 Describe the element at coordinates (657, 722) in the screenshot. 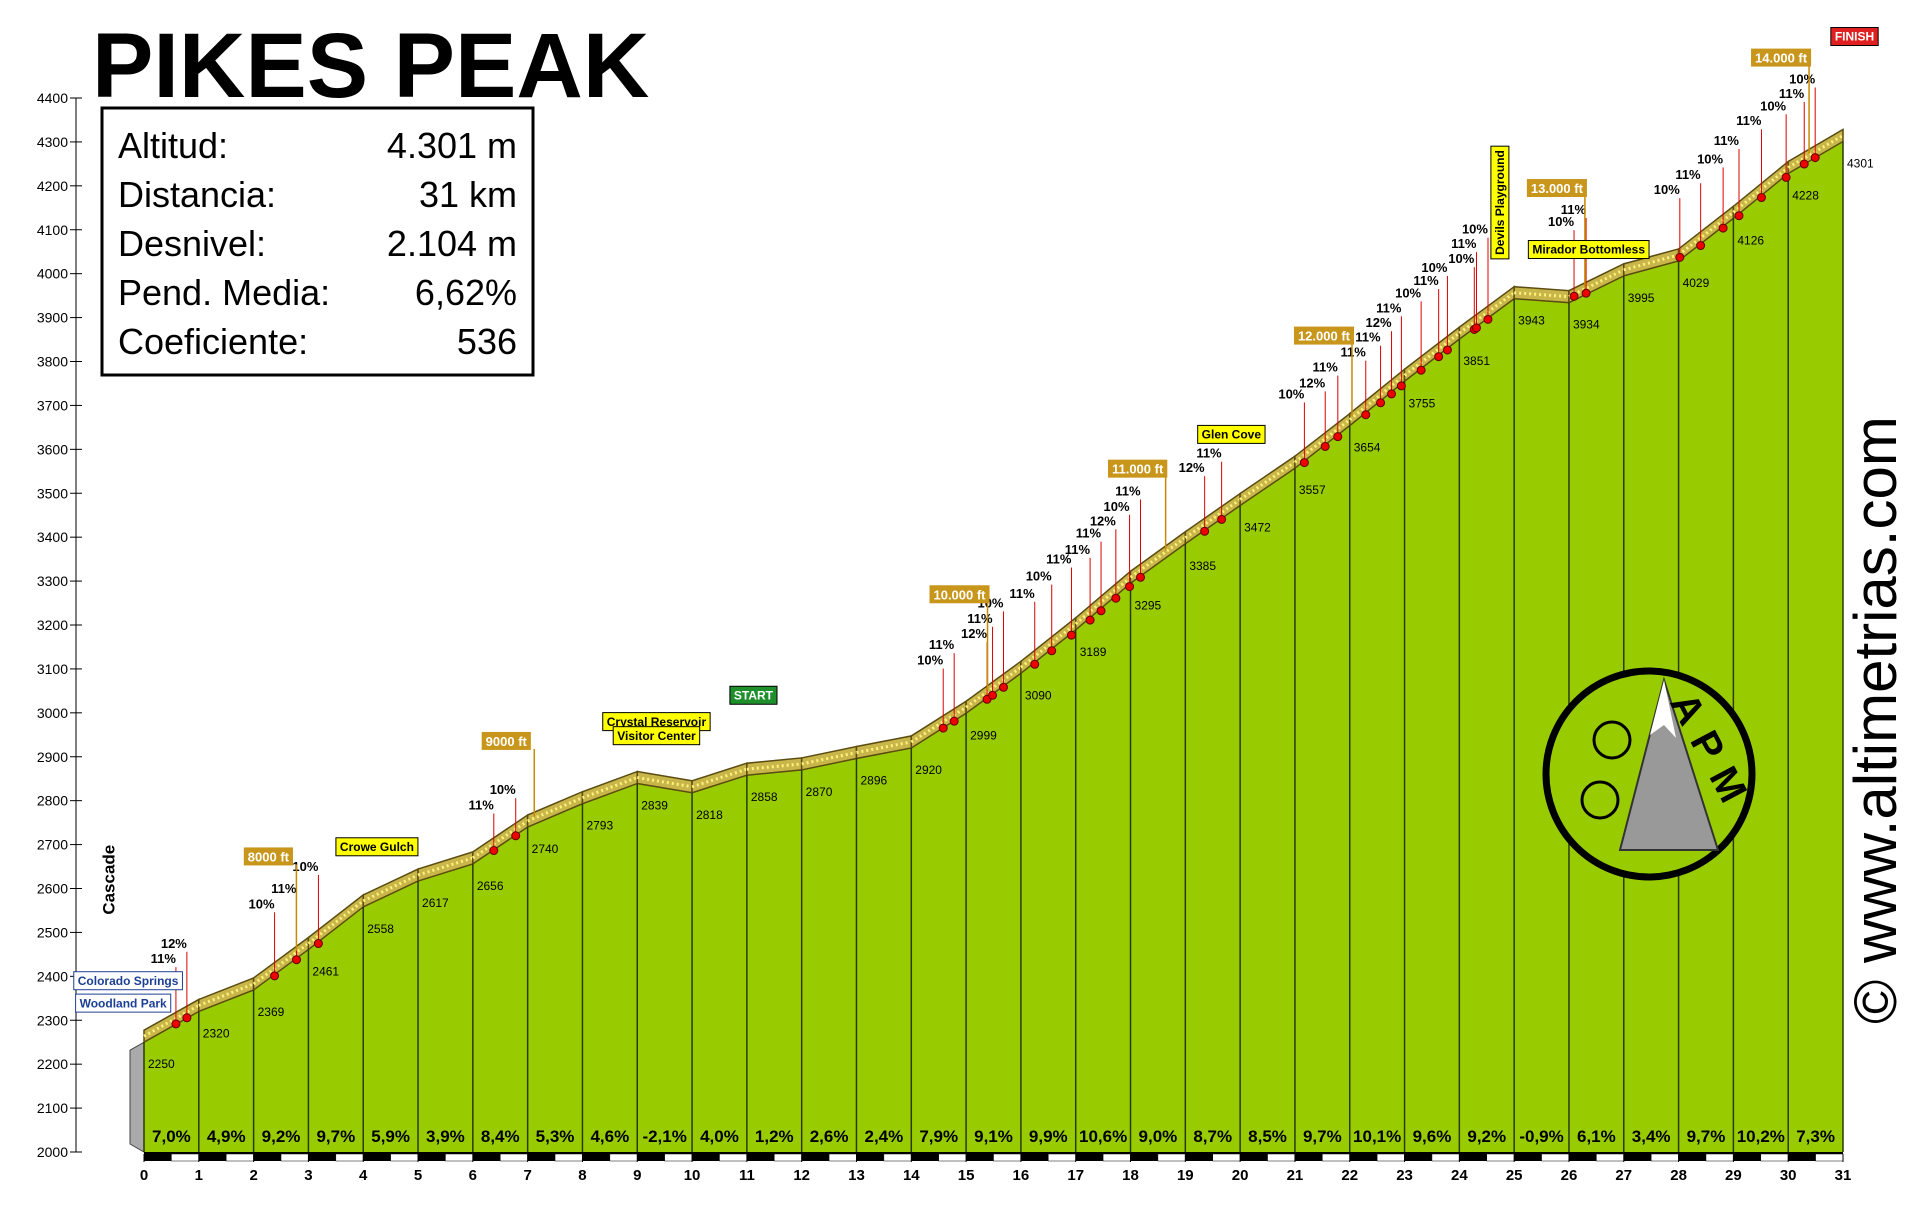

I see `place-label: Crystal Reservoir` at that location.